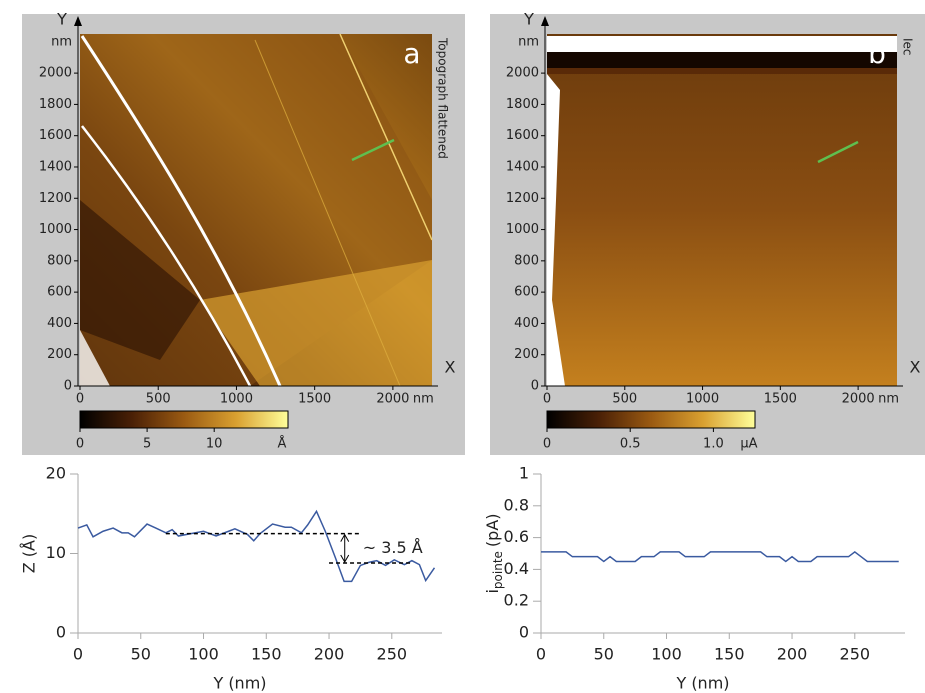 Image resolution: width=925 pixels, height=693 pixels. Describe the element at coordinates (516, 536) in the screenshot. I see `y-tick-label: 0.6` at that location.